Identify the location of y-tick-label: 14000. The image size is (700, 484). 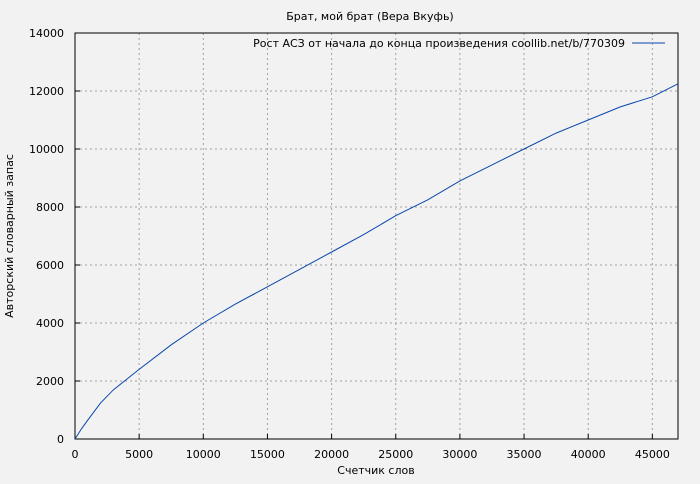
(46, 33).